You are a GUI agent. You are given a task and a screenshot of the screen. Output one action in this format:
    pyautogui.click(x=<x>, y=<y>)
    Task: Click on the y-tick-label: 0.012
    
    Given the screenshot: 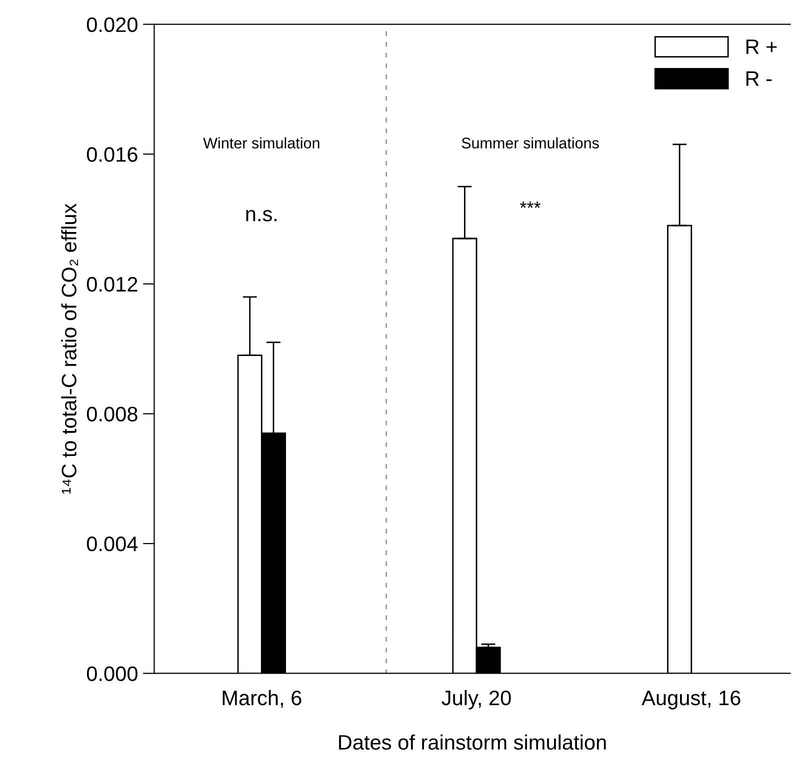 What is the action you would take?
    pyautogui.click(x=112, y=284)
    